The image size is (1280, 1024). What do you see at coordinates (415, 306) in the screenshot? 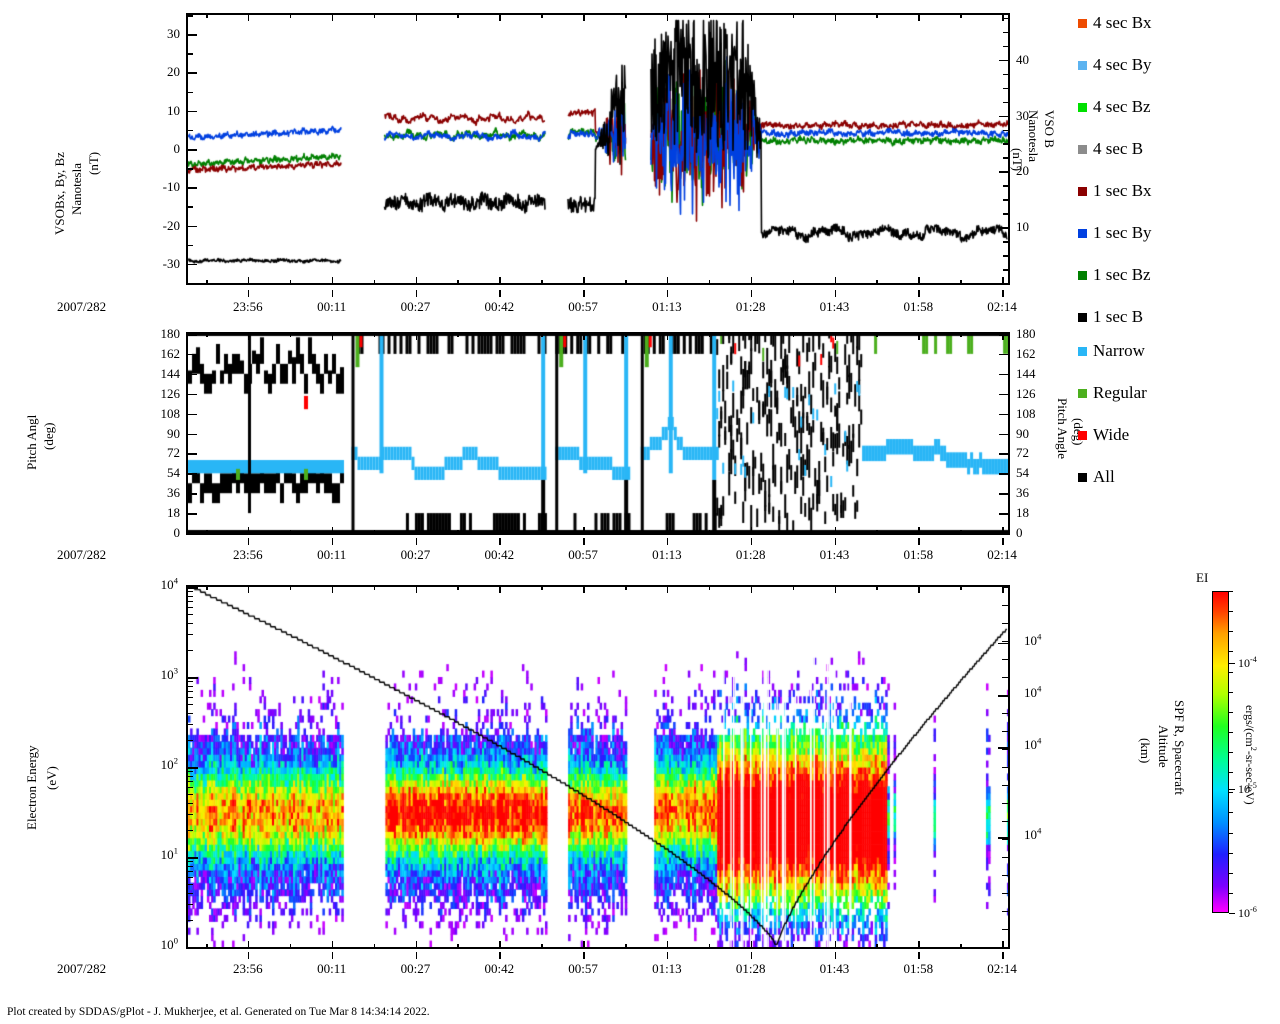
I see `p1-xtick-label: 00:27` at bounding box center [415, 306].